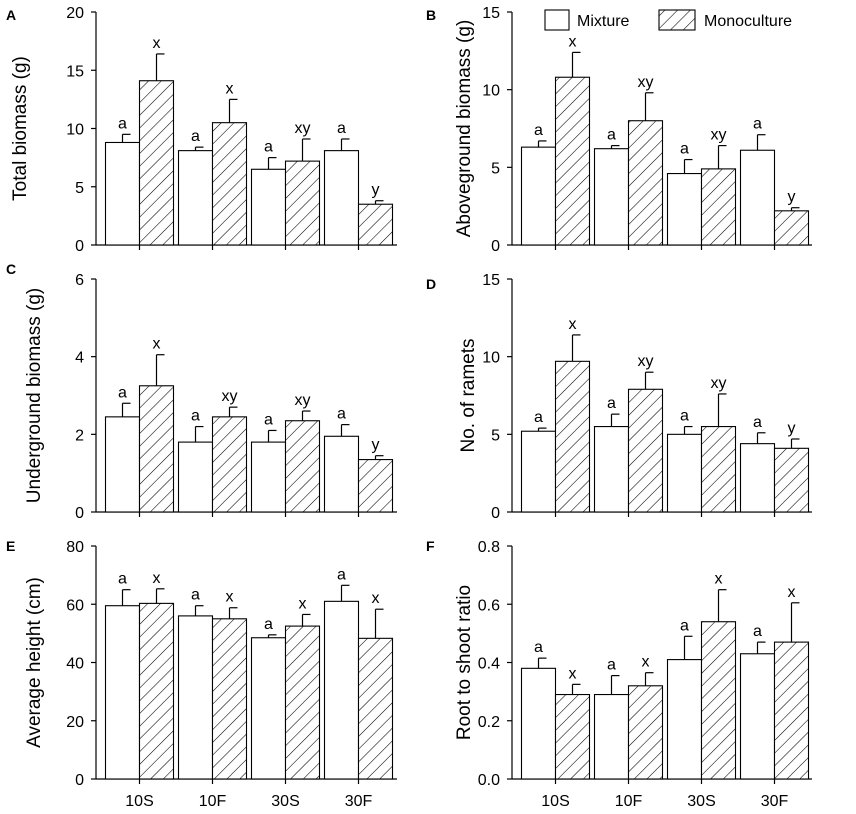  What do you see at coordinates (489, 780) in the screenshot?
I see `y-tick-label: 0.0` at bounding box center [489, 780].